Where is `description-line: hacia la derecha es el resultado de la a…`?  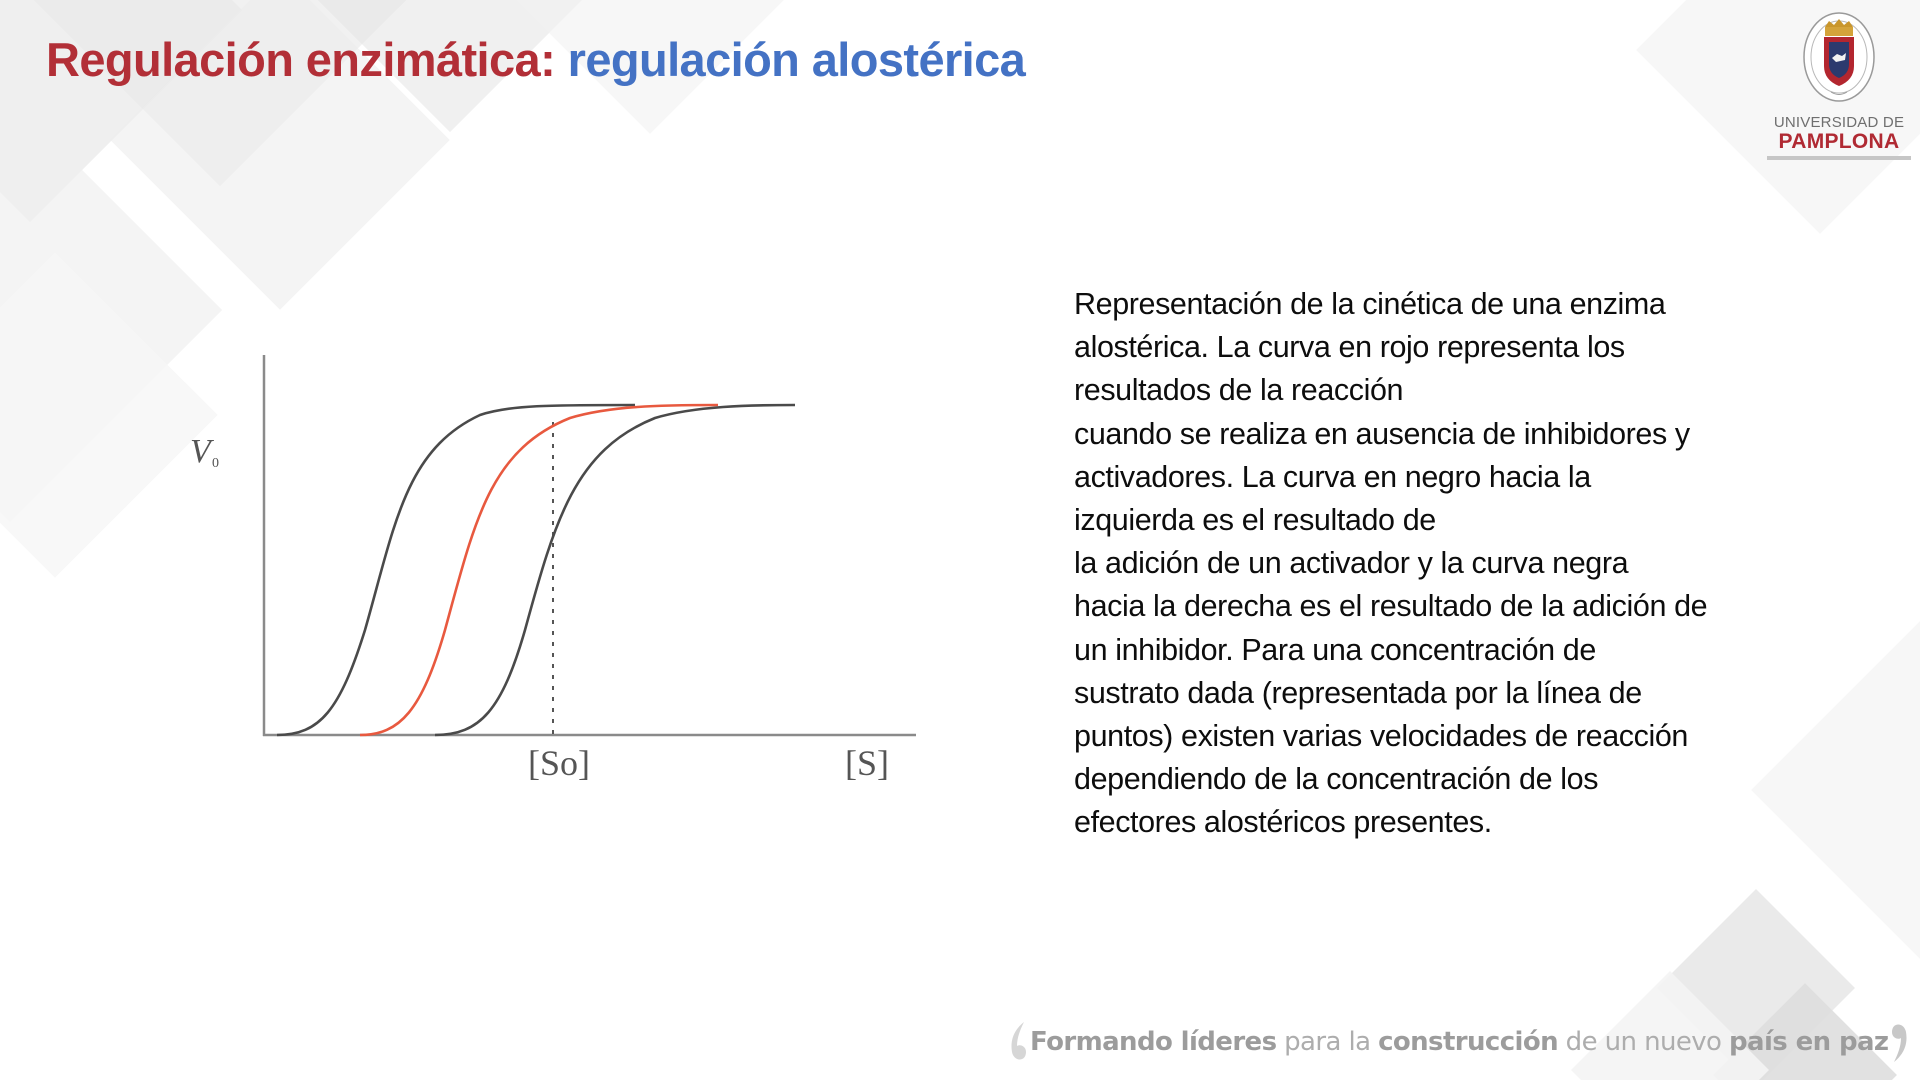 description-line: hacia la derecha es el resultado de la a… is located at coordinates (1391, 606).